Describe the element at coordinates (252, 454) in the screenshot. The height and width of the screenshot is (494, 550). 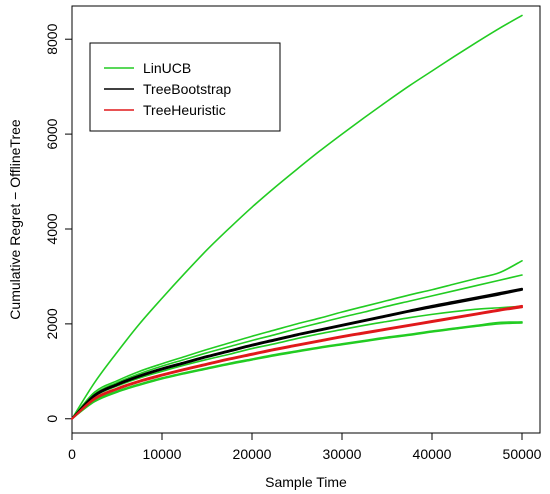
I see `x-tick-label: 20000` at that location.